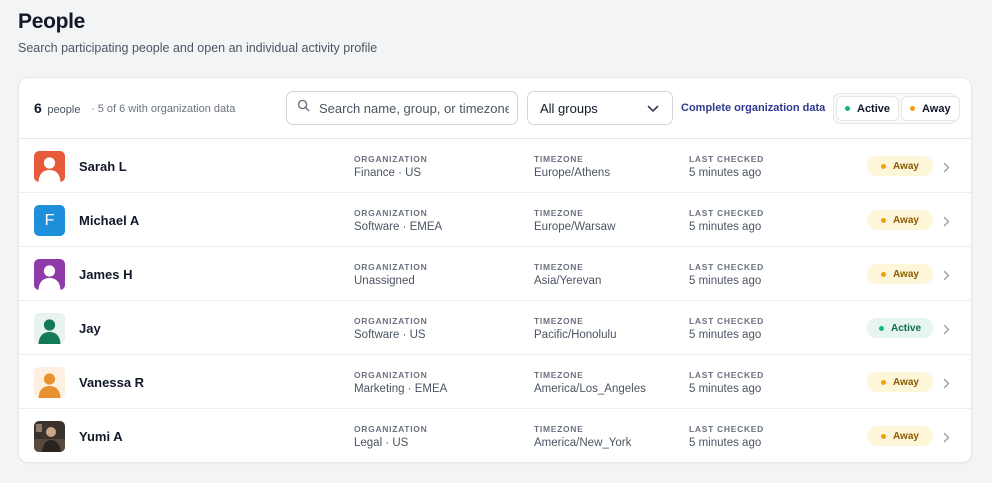 This screenshot has width=992, height=483. Describe the element at coordinates (109, 220) in the screenshot. I see `person-name: Michael A` at that location.